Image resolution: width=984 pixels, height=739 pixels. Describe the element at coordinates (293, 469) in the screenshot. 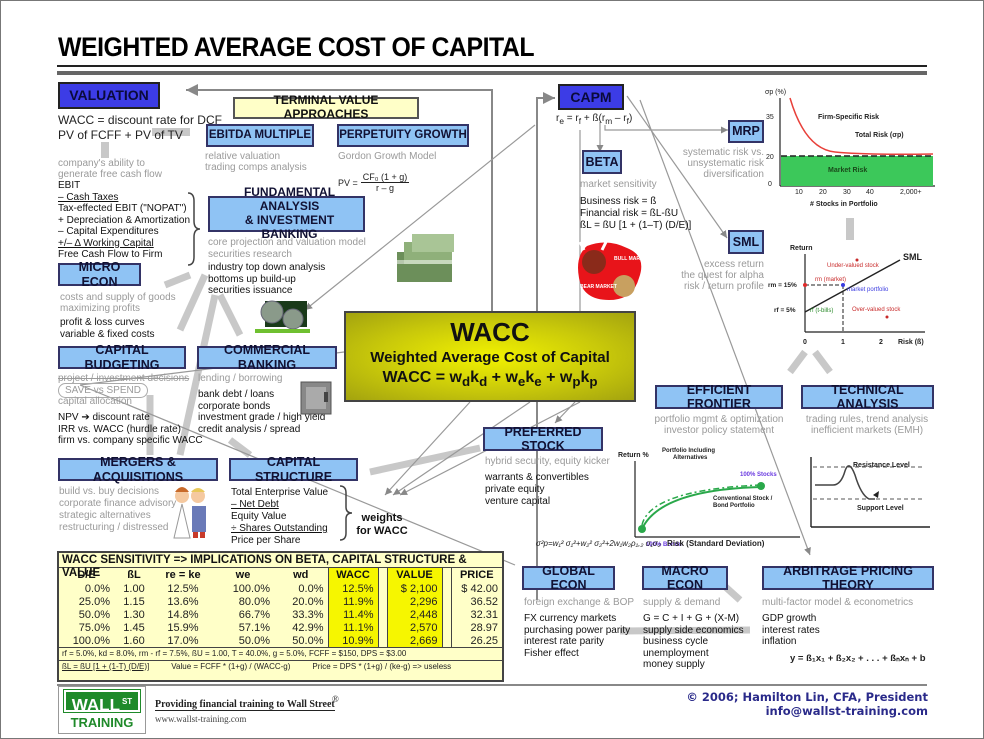

I see `capital-structure-box: CAPITAL STRUCTURE` at that location.